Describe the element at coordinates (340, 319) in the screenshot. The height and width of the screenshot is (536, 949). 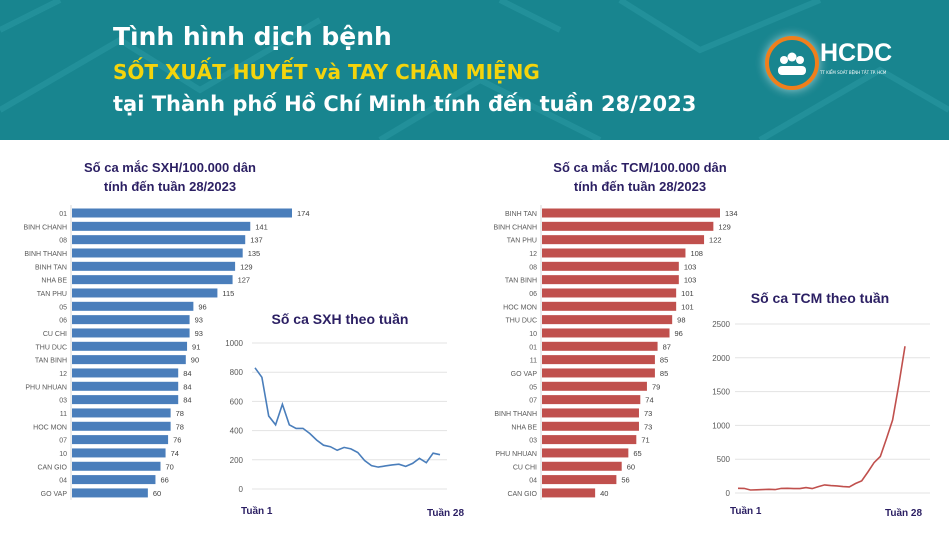
I see `sxh-line-title: Số ca SXH theo tuần` at that location.